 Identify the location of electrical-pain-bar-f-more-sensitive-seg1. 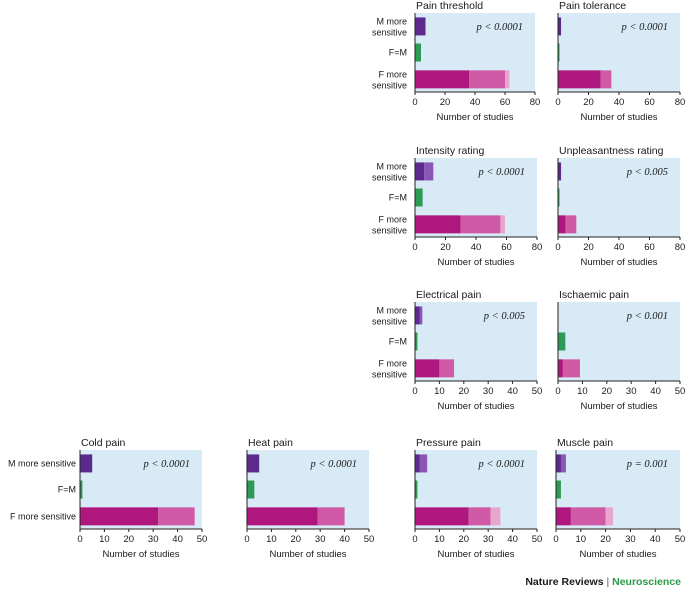
(427, 368).